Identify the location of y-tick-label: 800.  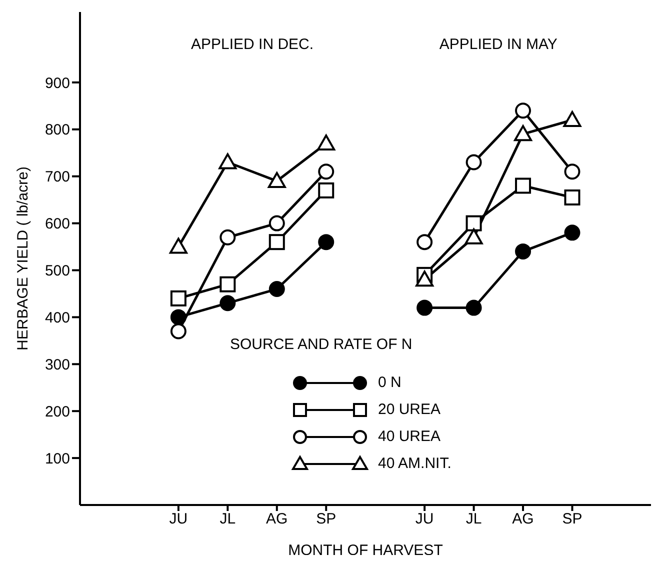
(57, 130).